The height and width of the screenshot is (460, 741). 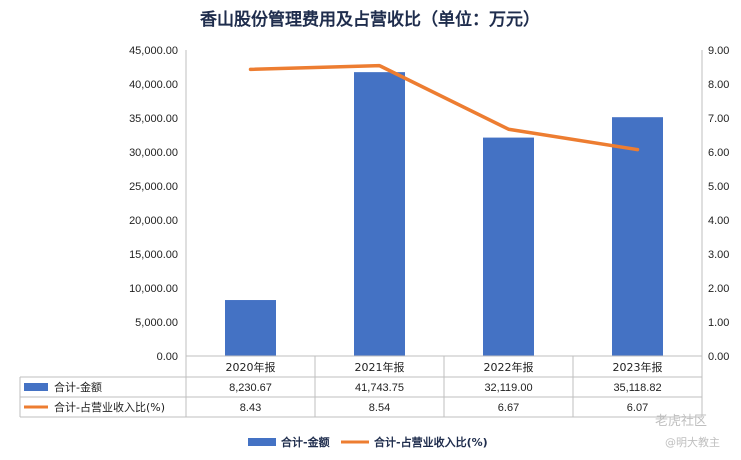 I want to click on table-cell: 6.67, so click(x=508, y=408).